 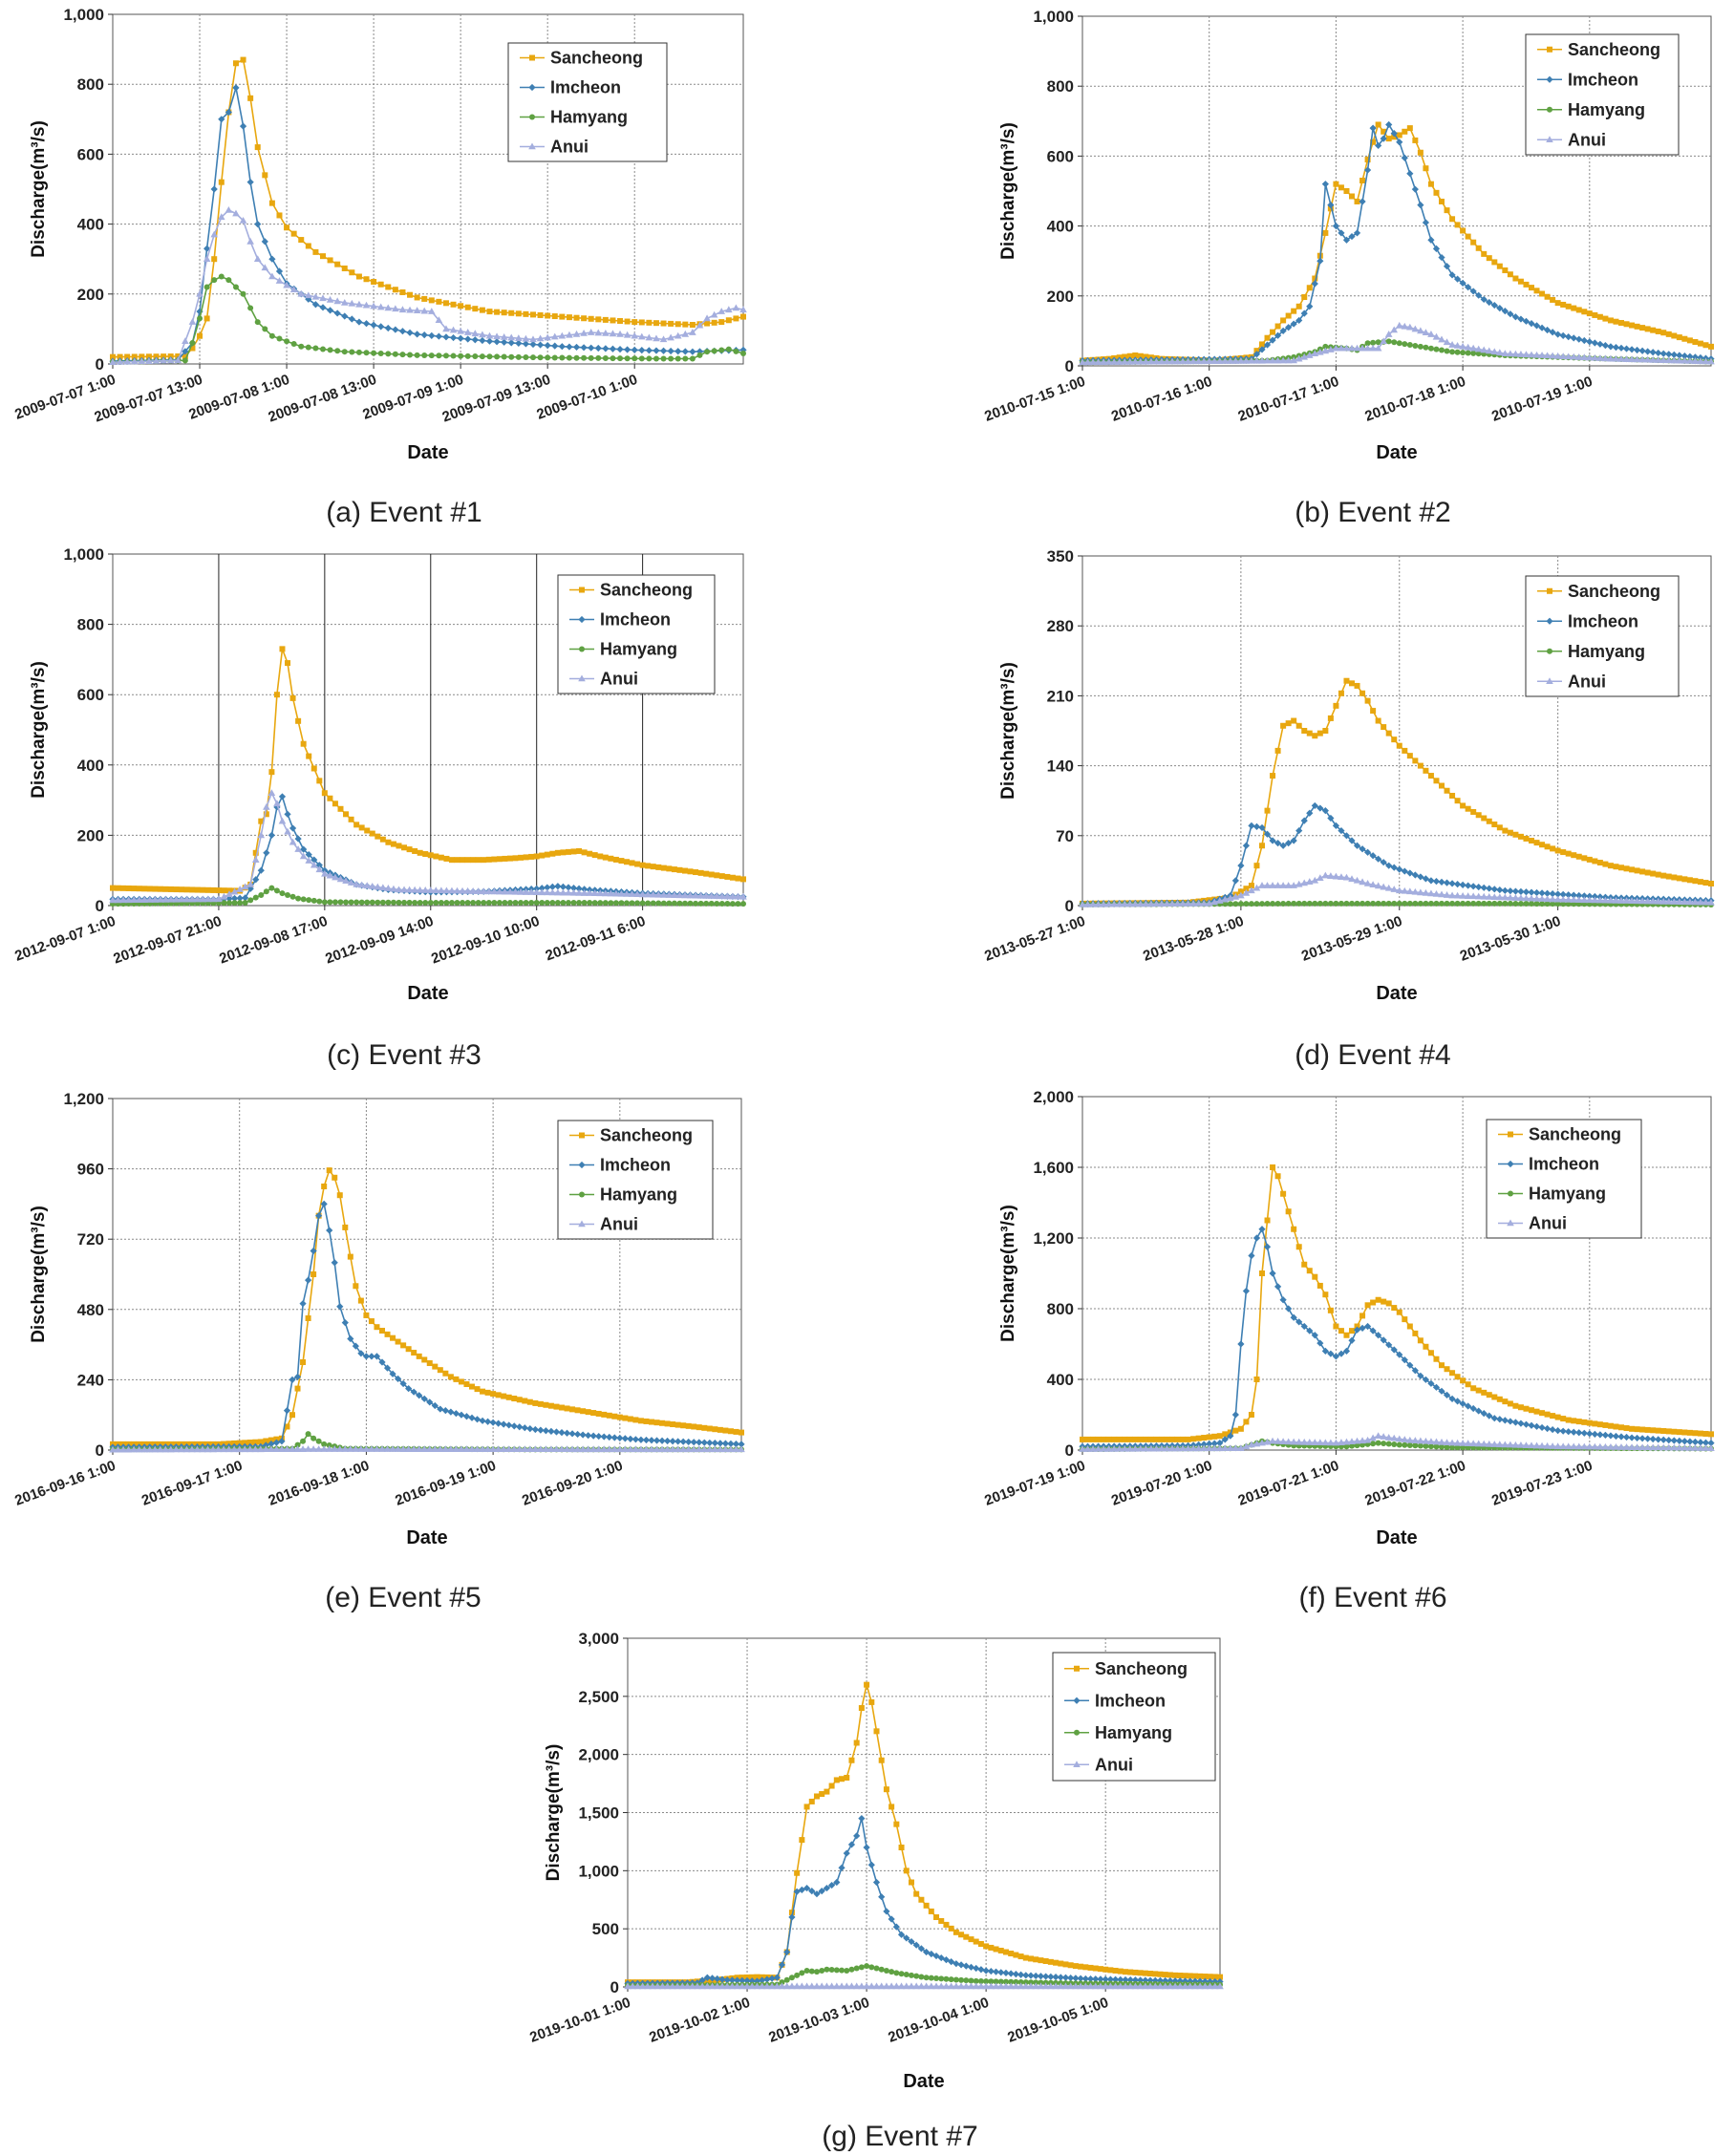 I want to click on y-axis-title: Discharge(m³/s), so click(x=39, y=1275).